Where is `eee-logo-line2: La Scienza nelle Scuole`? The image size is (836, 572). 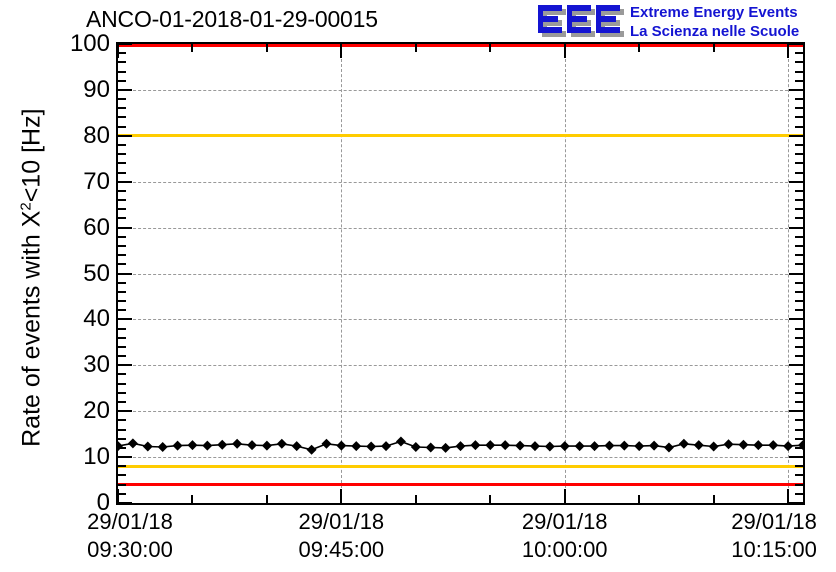 eee-logo-line2: La Scienza nelle Scuole is located at coordinates (715, 31).